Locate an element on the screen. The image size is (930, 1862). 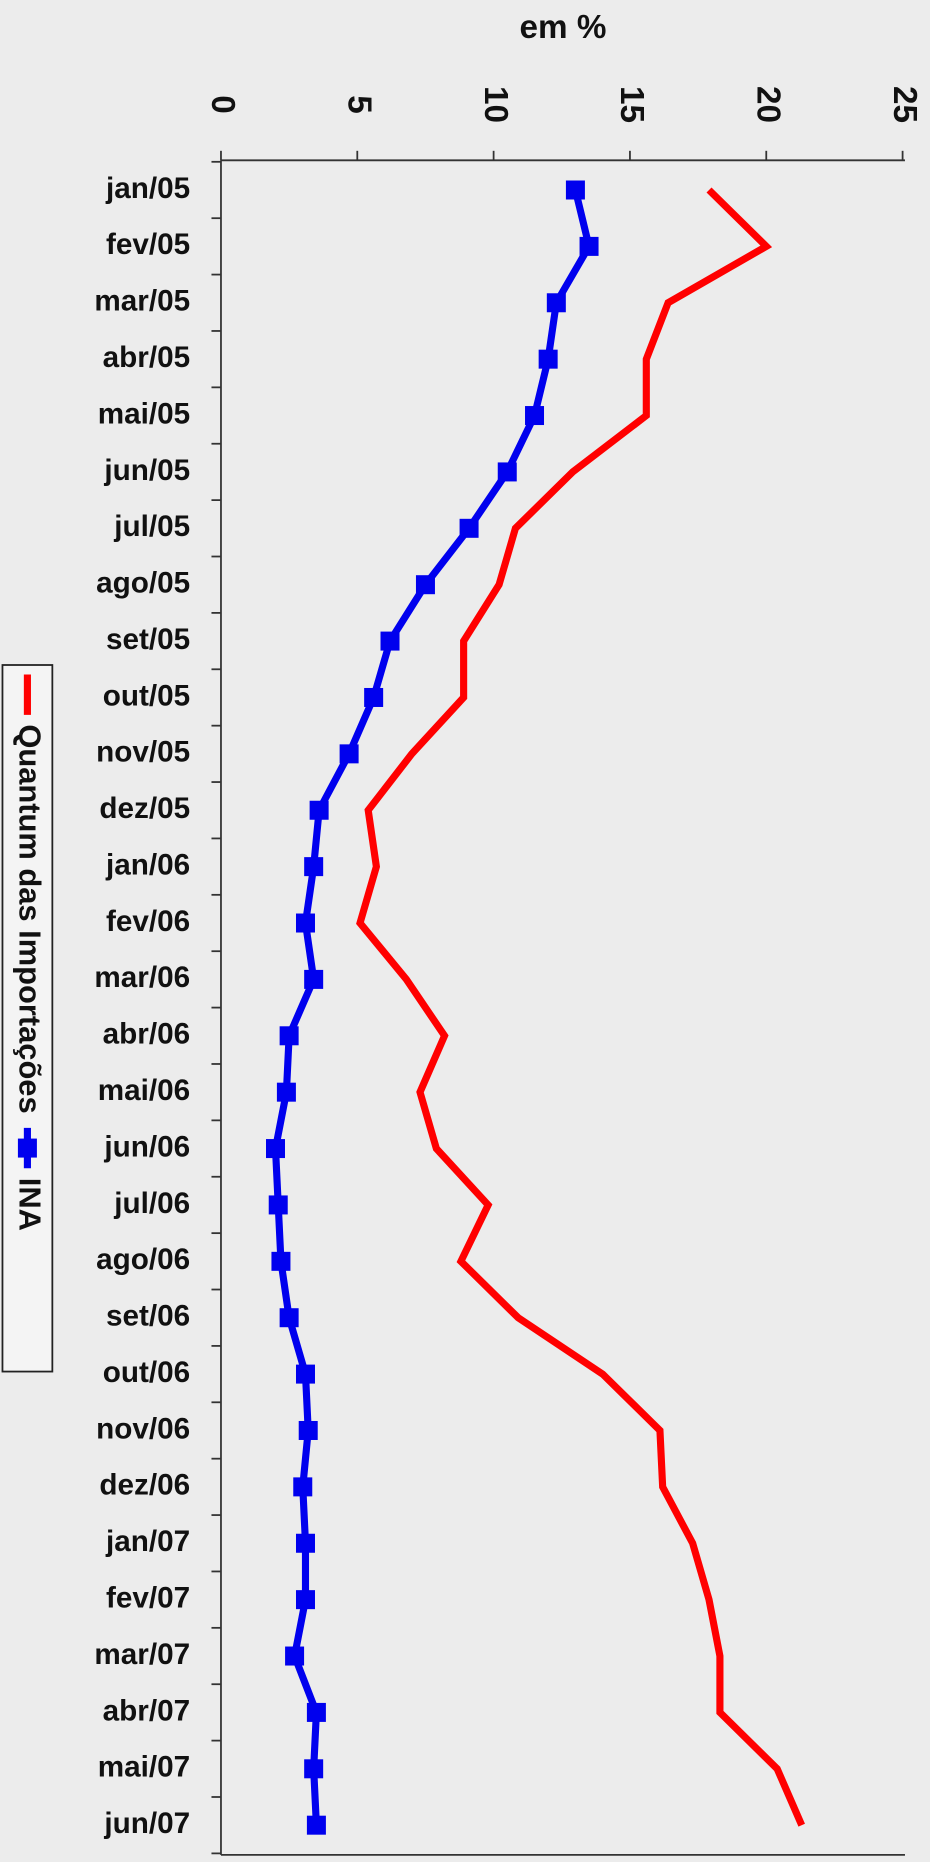
category-label: jan/05 is located at coordinates (147, 188).